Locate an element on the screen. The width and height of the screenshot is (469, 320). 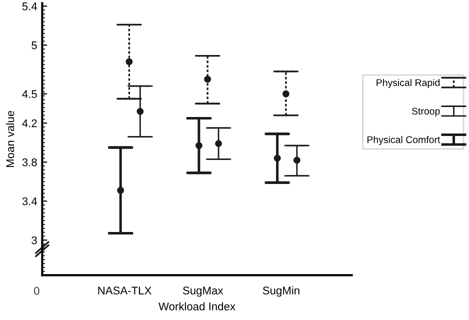
legend-label: Physical Rapid is located at coordinates (408, 83).